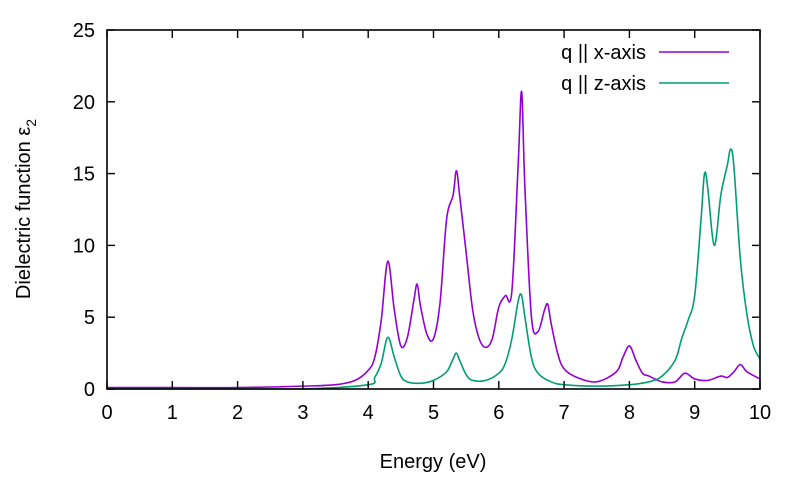 The image size is (800, 480). What do you see at coordinates (302, 413) in the screenshot?
I see `x-tick-label: 3` at bounding box center [302, 413].